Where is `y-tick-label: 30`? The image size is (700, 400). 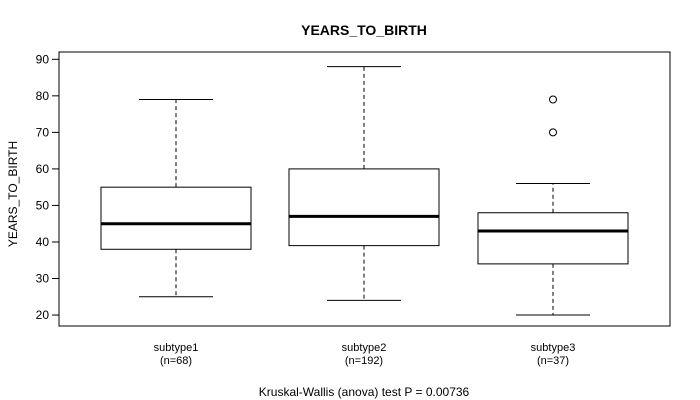
y-tick-label: 30 is located at coordinates (43, 279).